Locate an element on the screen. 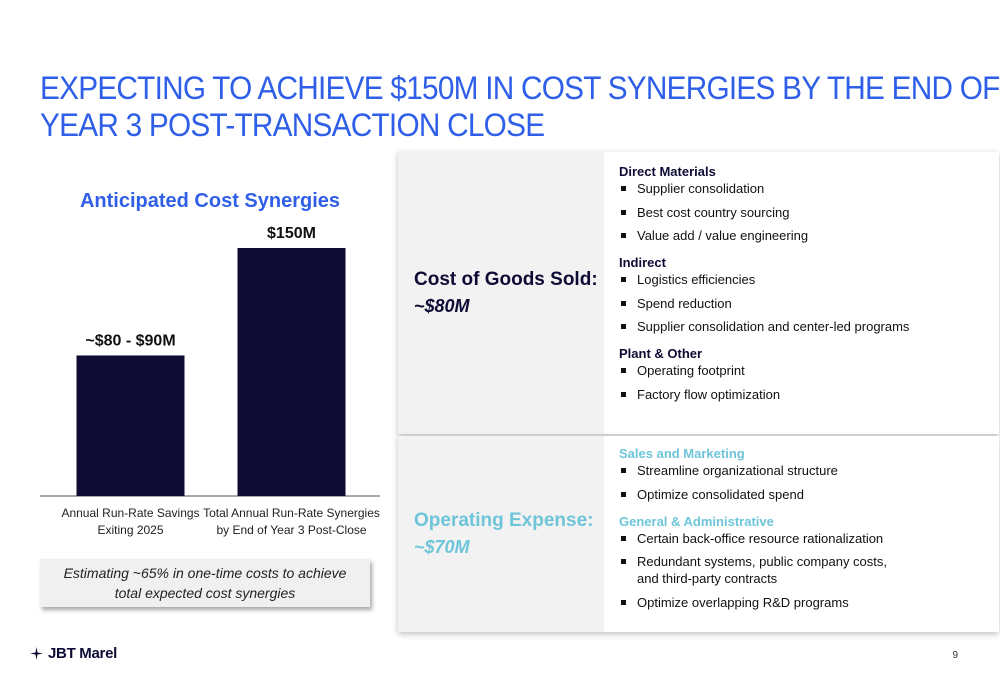 The image size is (1000, 685). opex-group-title: General & Administrative is located at coordinates (696, 521).